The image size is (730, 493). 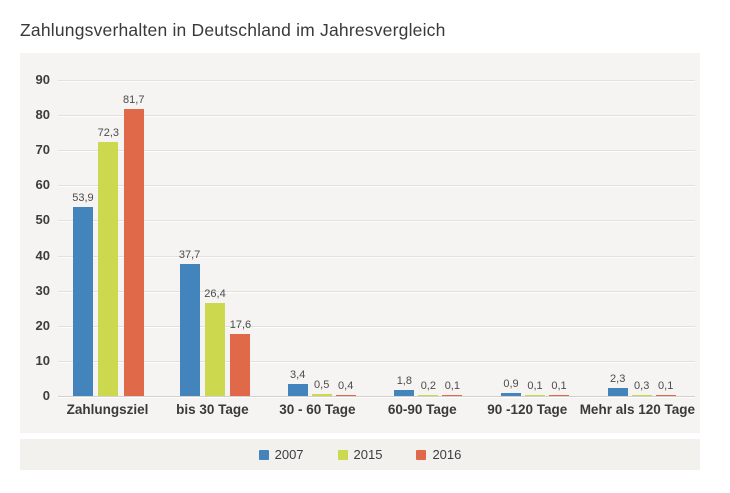 I want to click on bar-column: 0,4, so click(x=345, y=387).